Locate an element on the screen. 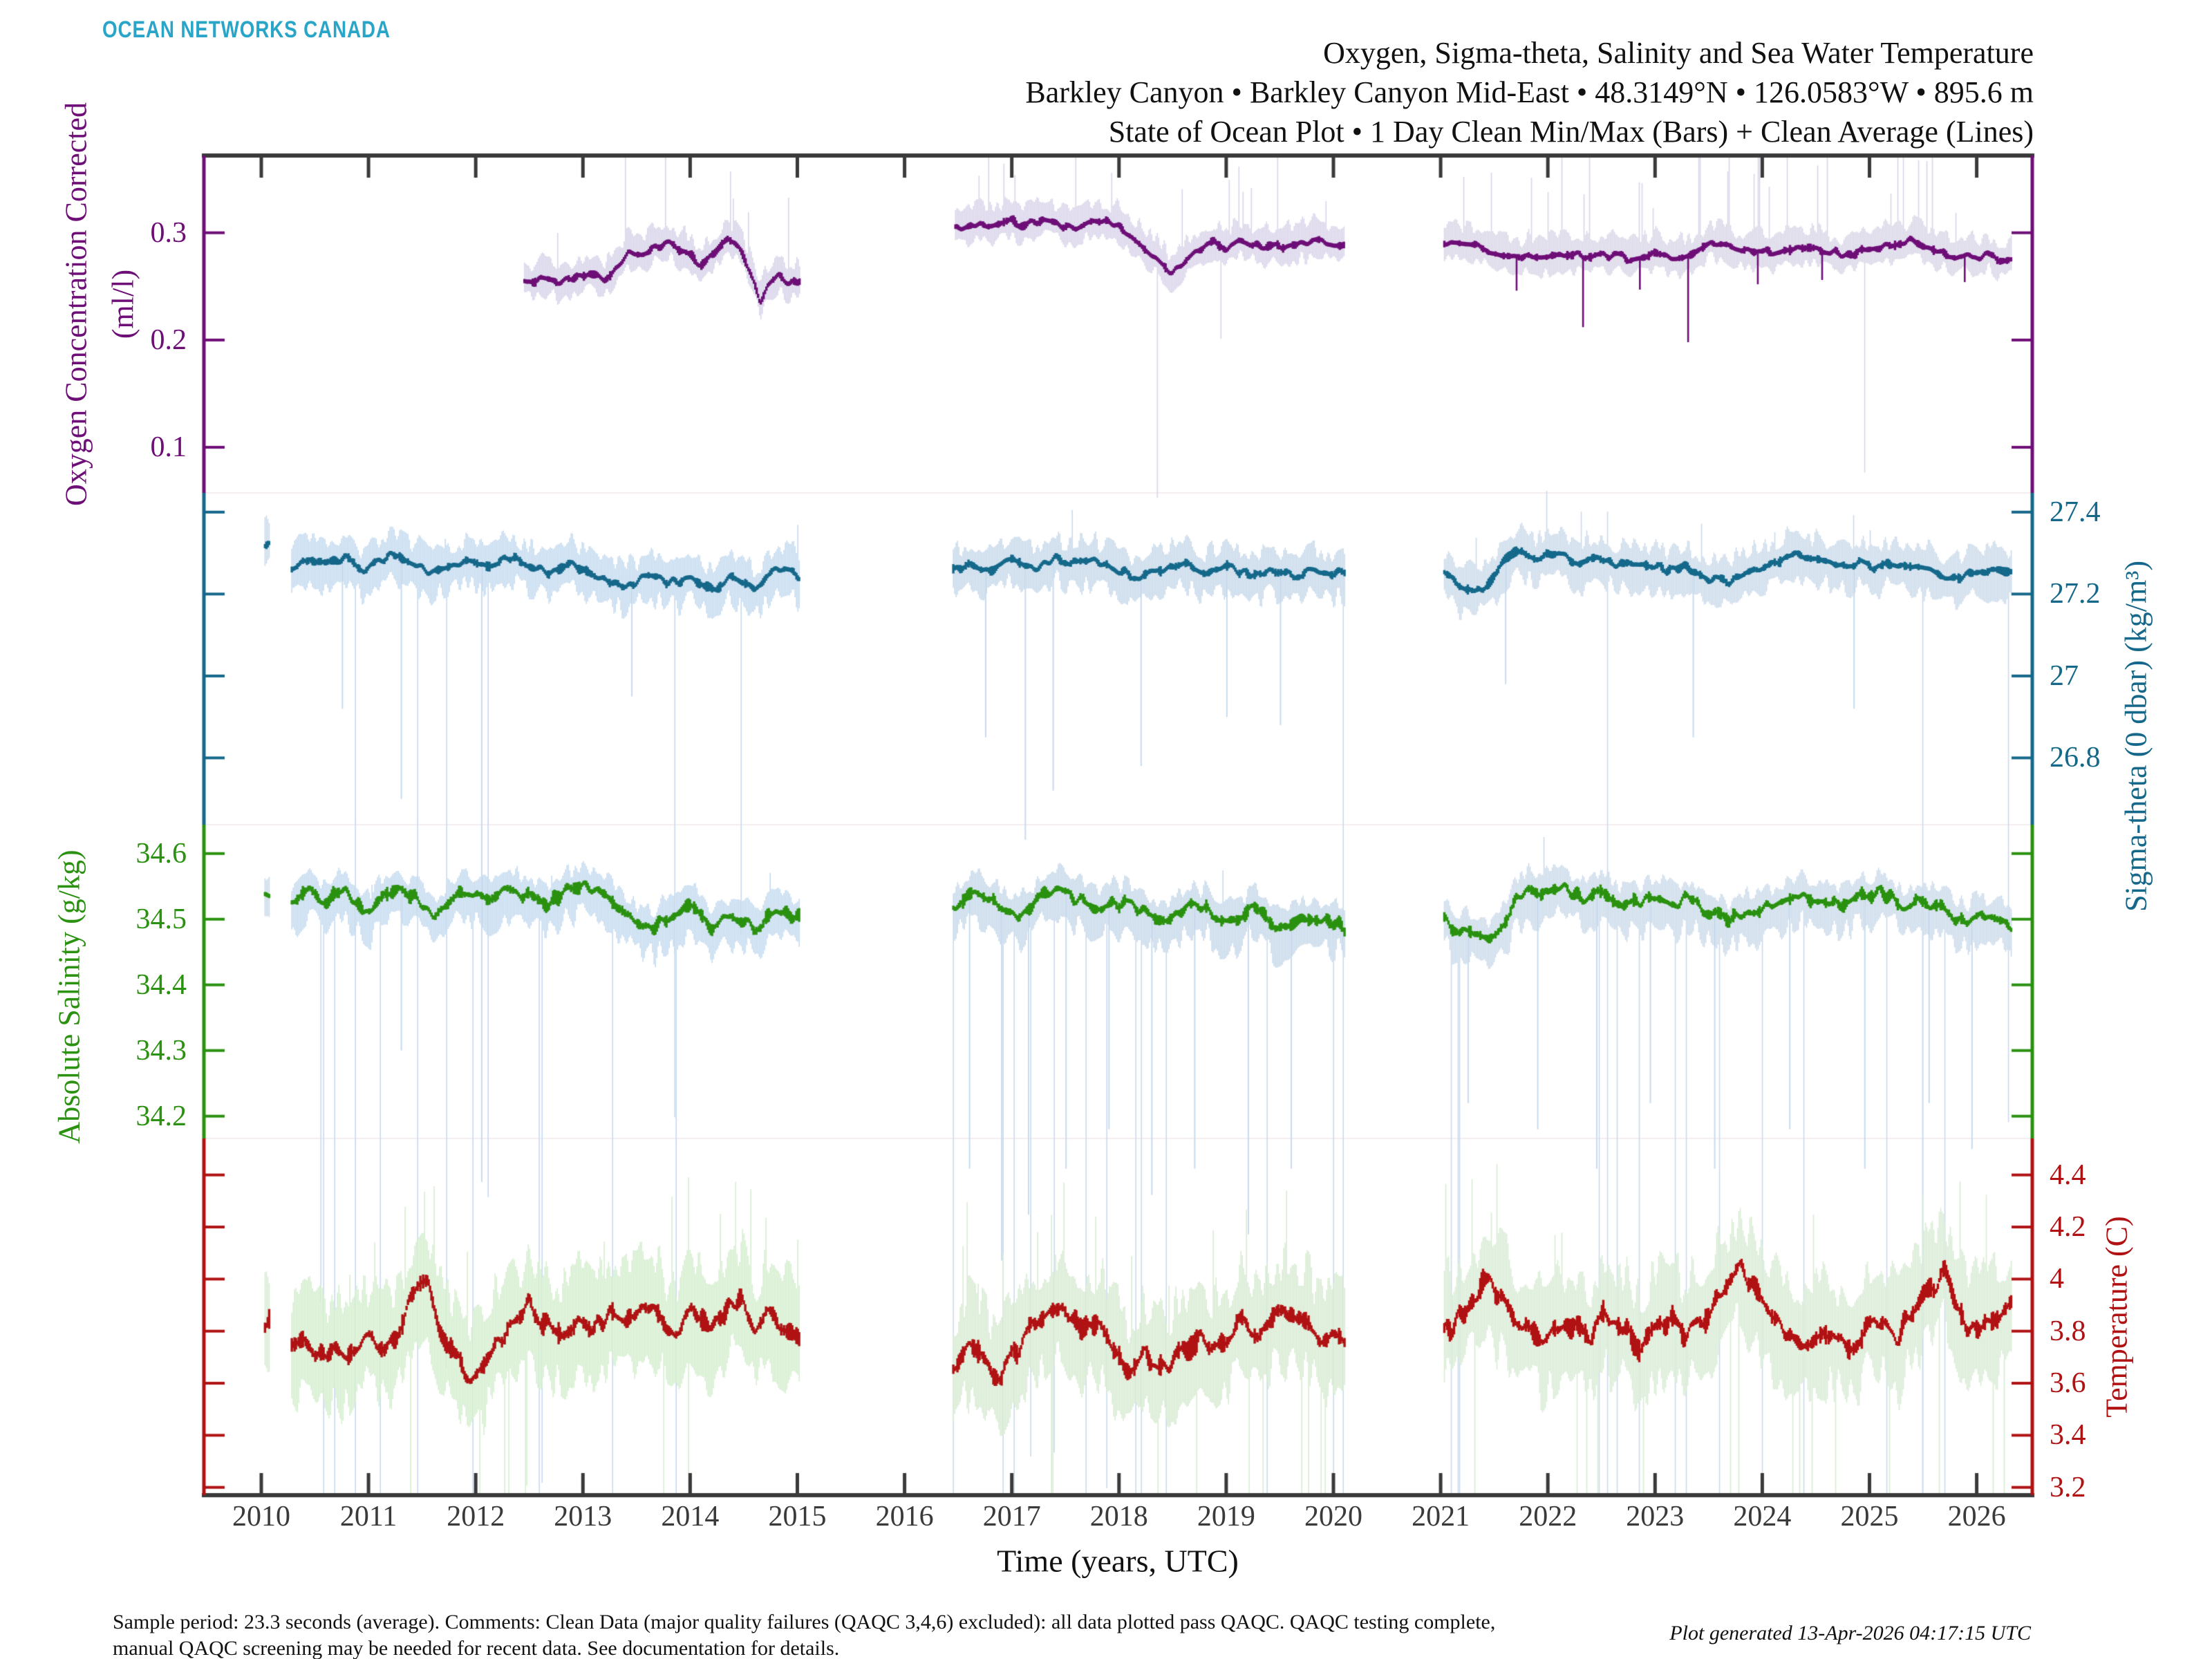  x-tick-label-year: 2014 is located at coordinates (691, 1517).